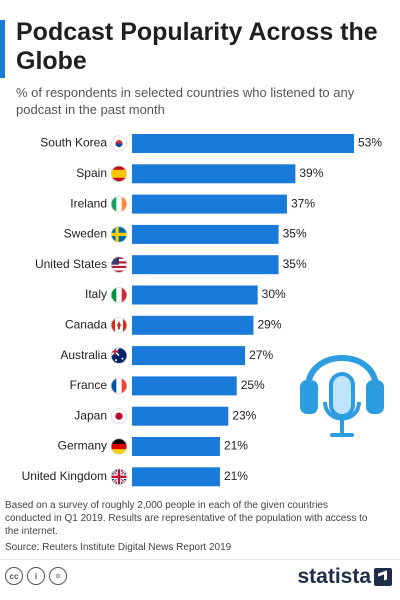 The height and width of the screenshot is (600, 400). Describe the element at coordinates (383, 577) in the screenshot. I see `statista-mark-icon` at that location.